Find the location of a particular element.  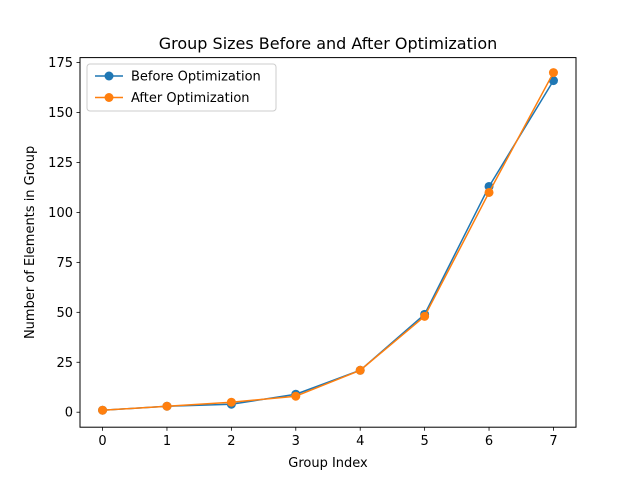

legend-label: After Optimization is located at coordinates (190, 98).